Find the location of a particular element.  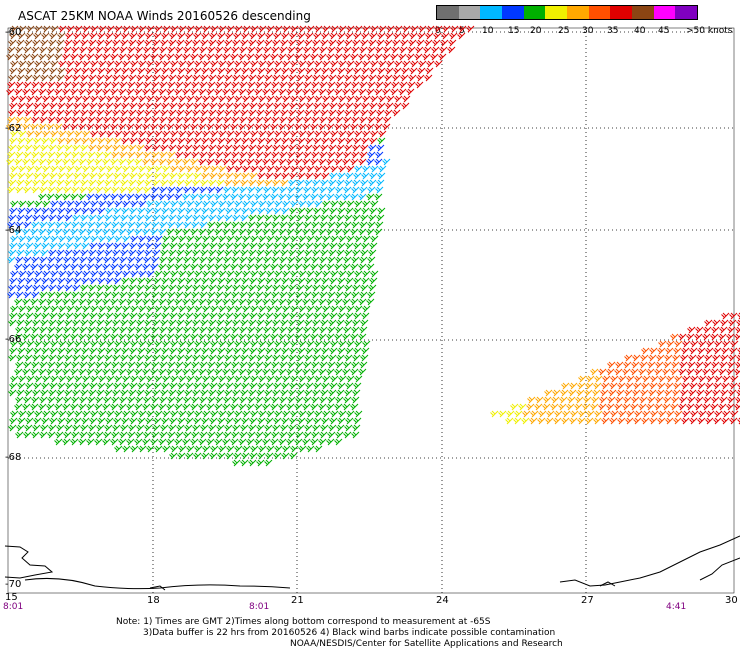

lon-label-21: 21 is located at coordinates (297, 600).